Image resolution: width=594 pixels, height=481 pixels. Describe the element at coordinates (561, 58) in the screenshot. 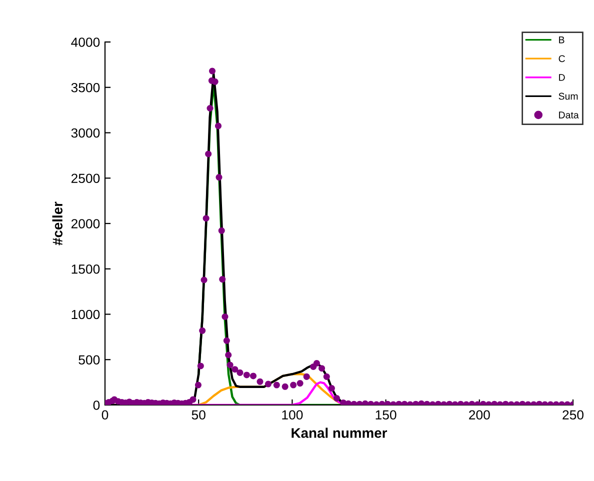

I see `legend-label: C` at that location.